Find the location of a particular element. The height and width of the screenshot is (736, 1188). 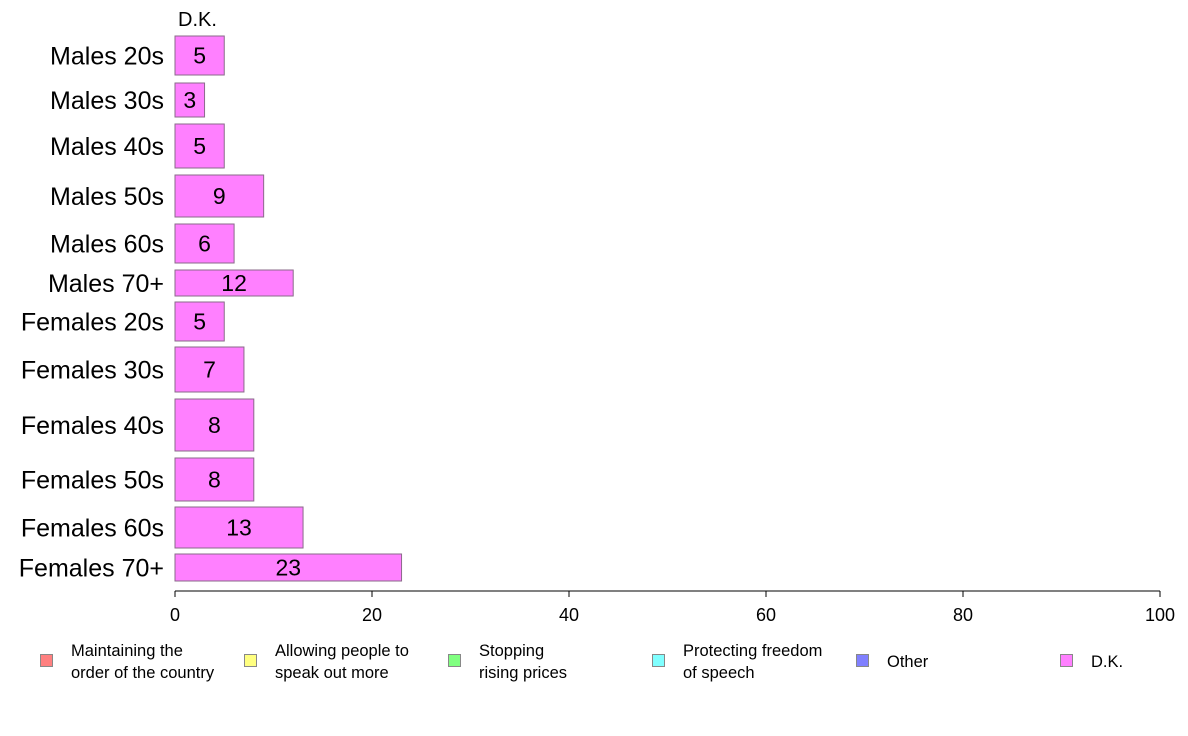

column-header: D.K. is located at coordinates (197, 20).